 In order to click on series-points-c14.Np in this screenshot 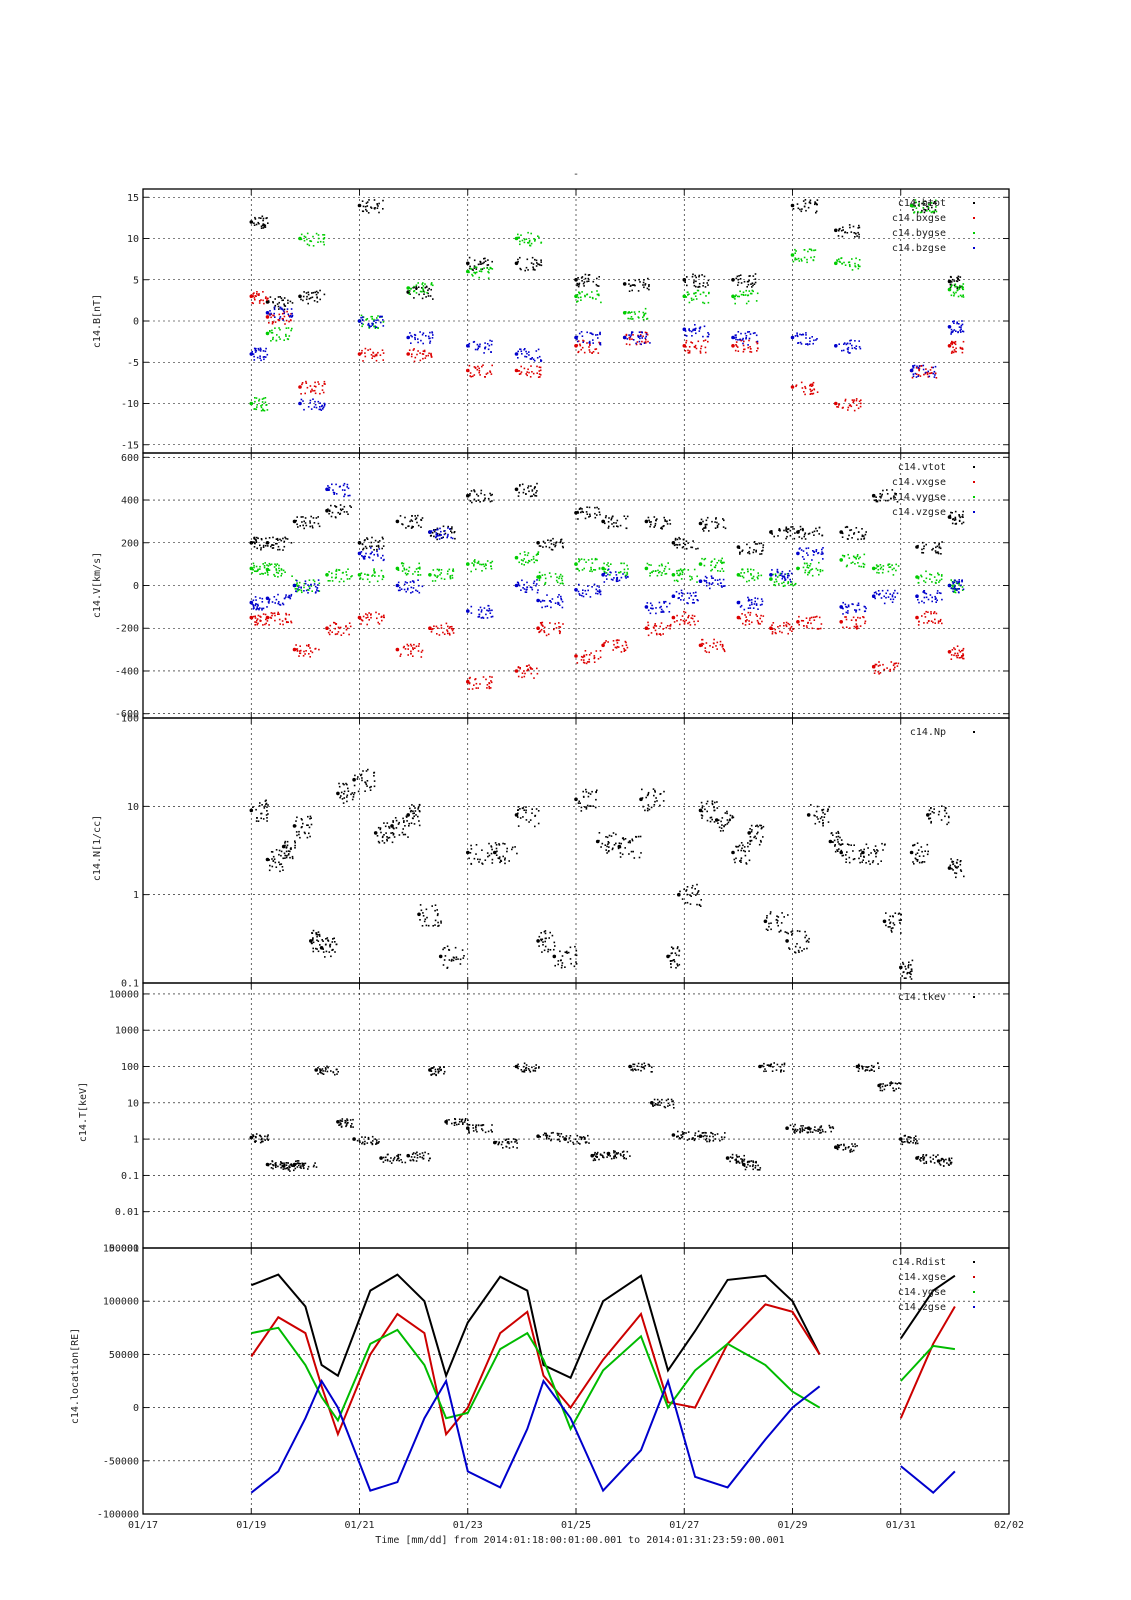, I will do `click(607, 874)`.